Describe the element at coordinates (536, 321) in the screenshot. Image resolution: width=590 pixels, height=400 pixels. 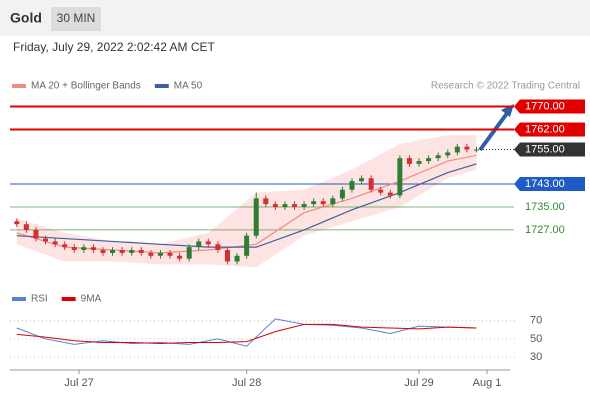
I see `y-tick-label: 70` at that location.